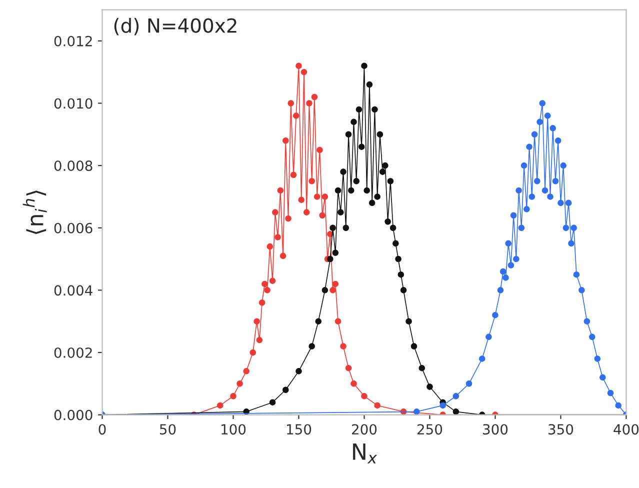  What do you see at coordinates (73, 228) in the screenshot?
I see `y-tick-label: 0.006` at bounding box center [73, 228].